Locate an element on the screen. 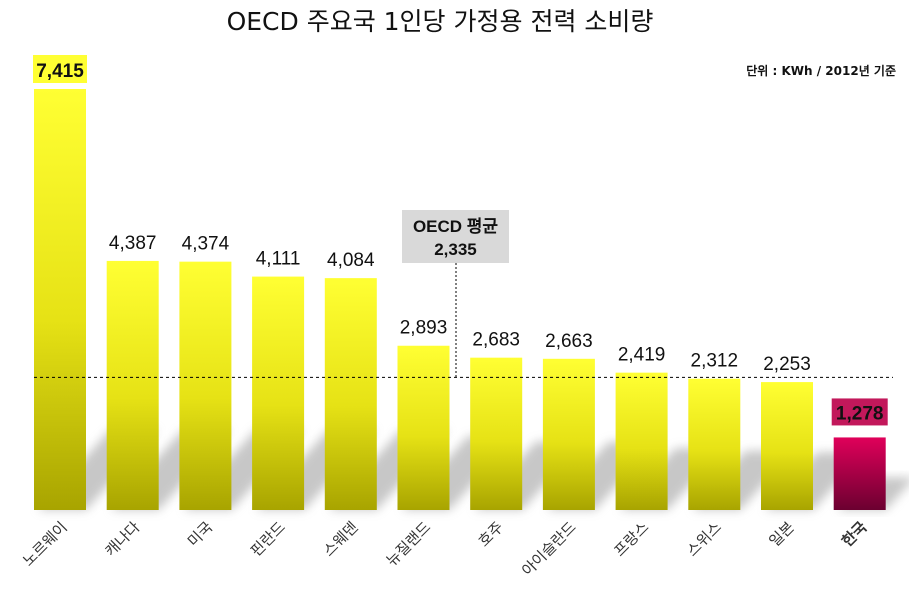 This screenshot has height=596, width=909. value-label: 7,415 is located at coordinates (60, 71).